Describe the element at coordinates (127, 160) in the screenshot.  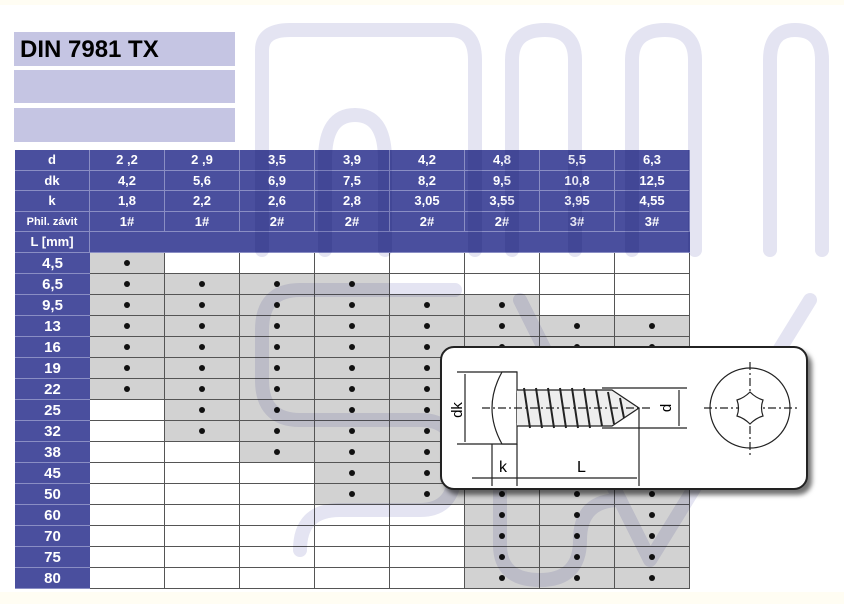
I see `header-value: 2 ,2` at that location.